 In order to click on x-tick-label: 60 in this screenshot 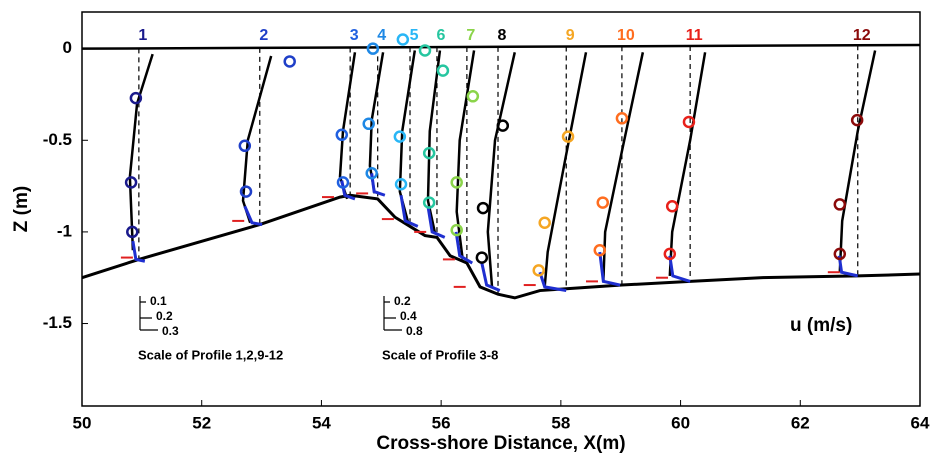, I will do `click(680, 422)`.